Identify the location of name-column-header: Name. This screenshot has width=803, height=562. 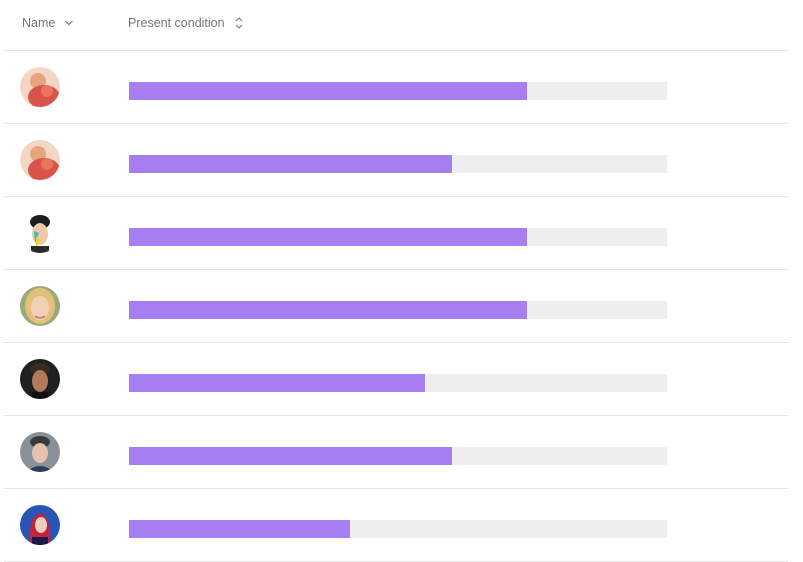
(48, 23).